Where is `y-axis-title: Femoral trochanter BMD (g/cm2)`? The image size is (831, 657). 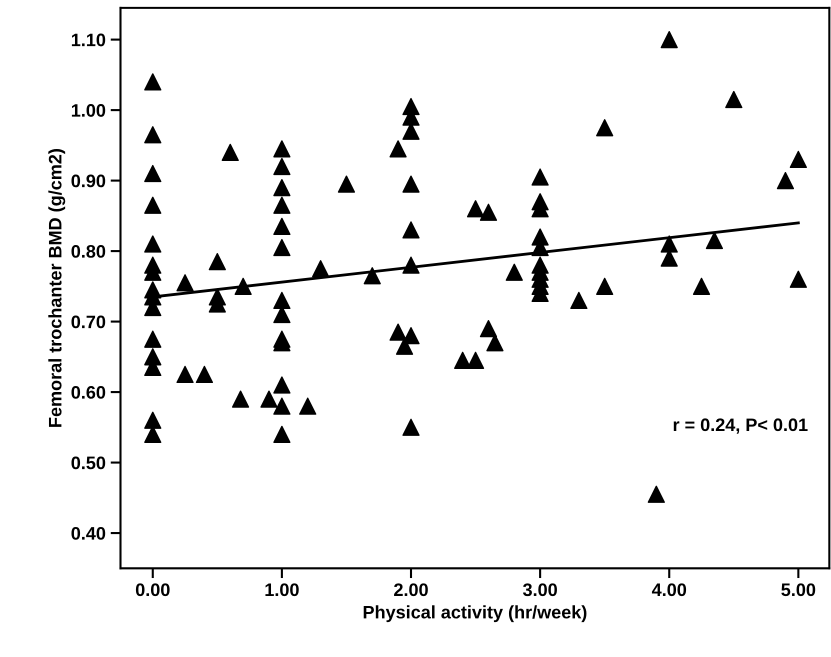
y-axis-title: Femoral trochanter BMD (g/cm2) is located at coordinates (57, 288).